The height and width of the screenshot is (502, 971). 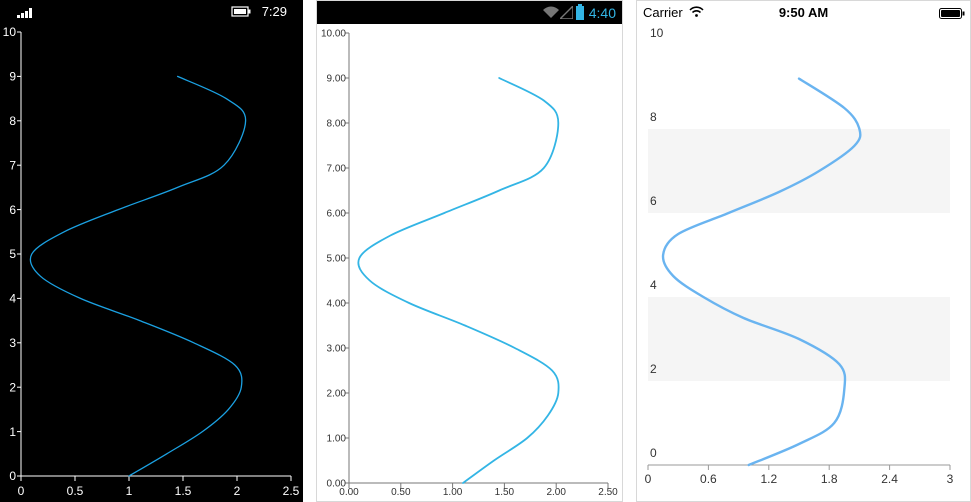 I want to click on y-tick-label: 9.00, so click(x=337, y=79).